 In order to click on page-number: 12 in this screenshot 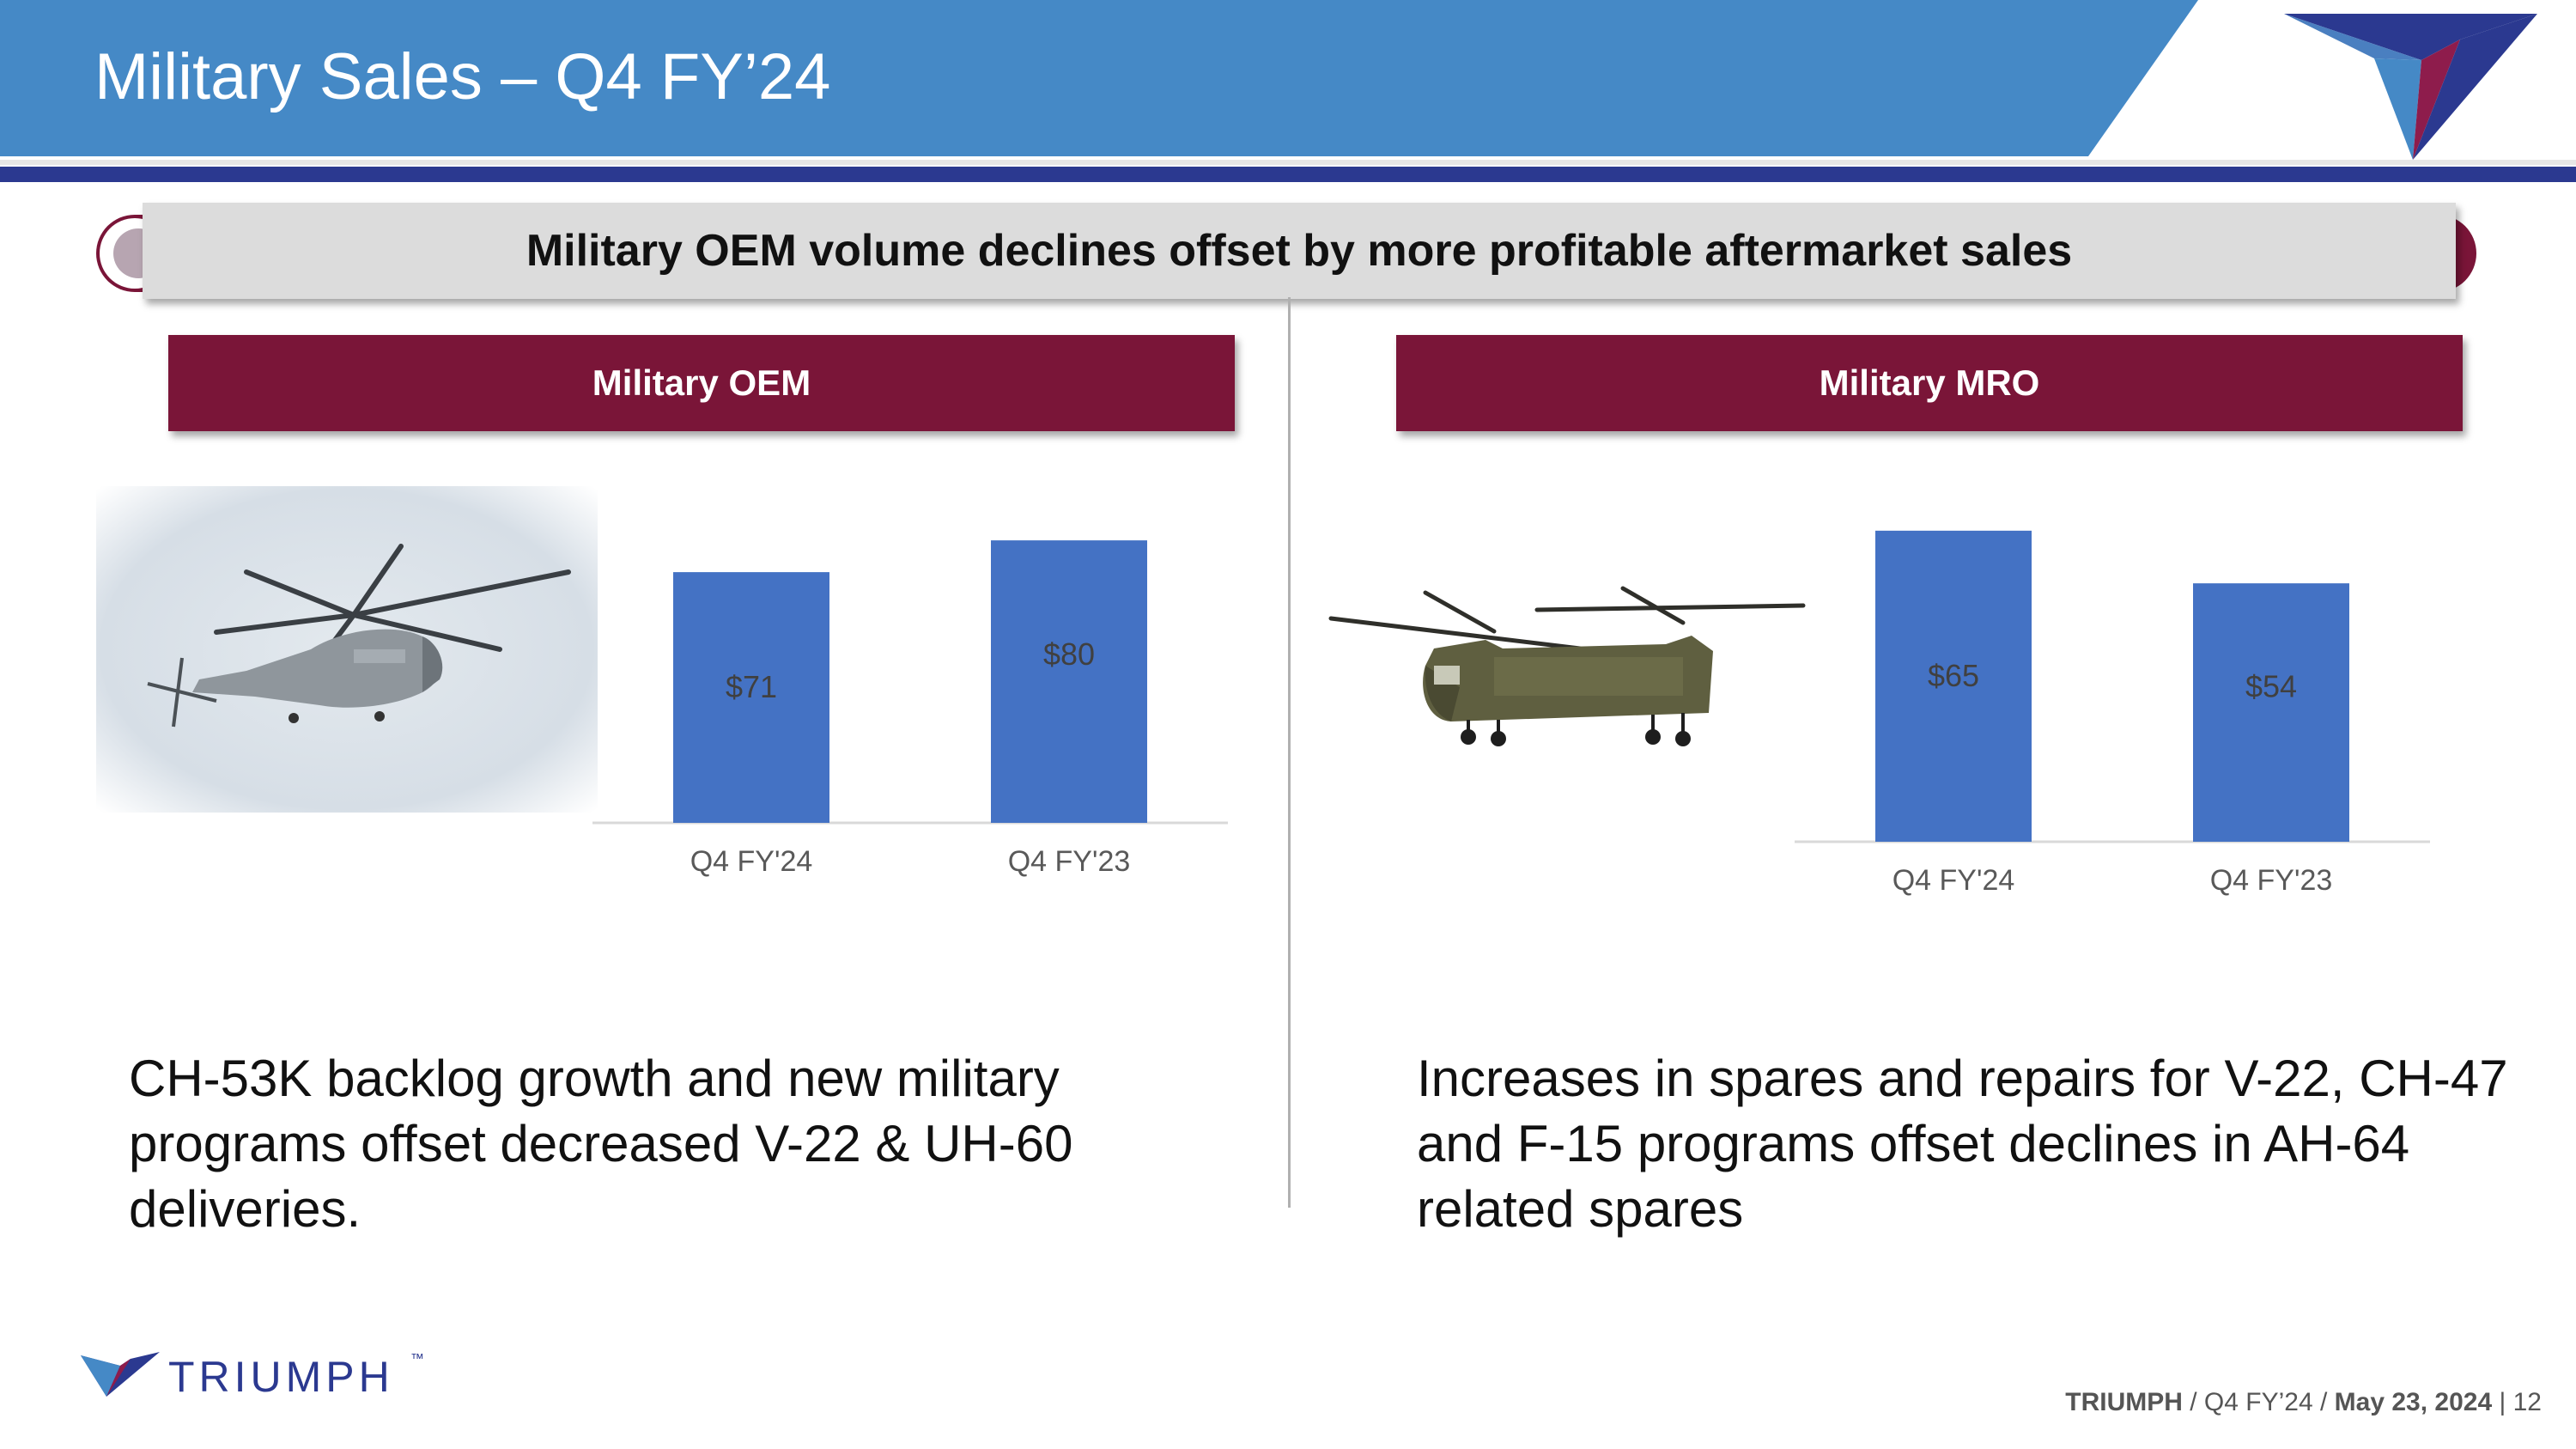, I will do `click(2527, 1402)`.